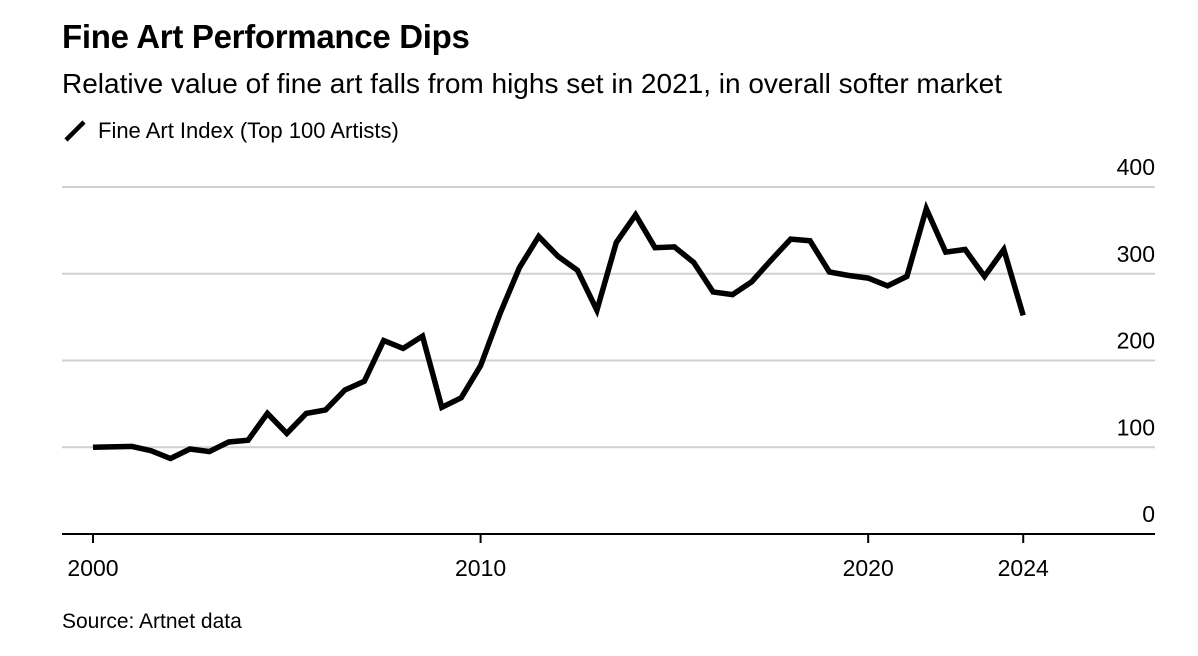  I want to click on y-tick-label-200: 200, so click(1136, 341).